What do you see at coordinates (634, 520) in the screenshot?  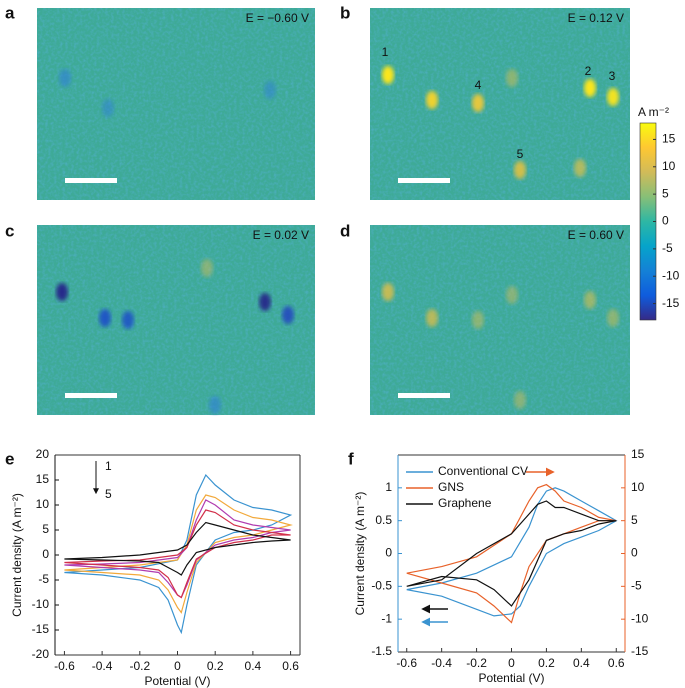 I see `y2-tick-label: 5` at bounding box center [634, 520].